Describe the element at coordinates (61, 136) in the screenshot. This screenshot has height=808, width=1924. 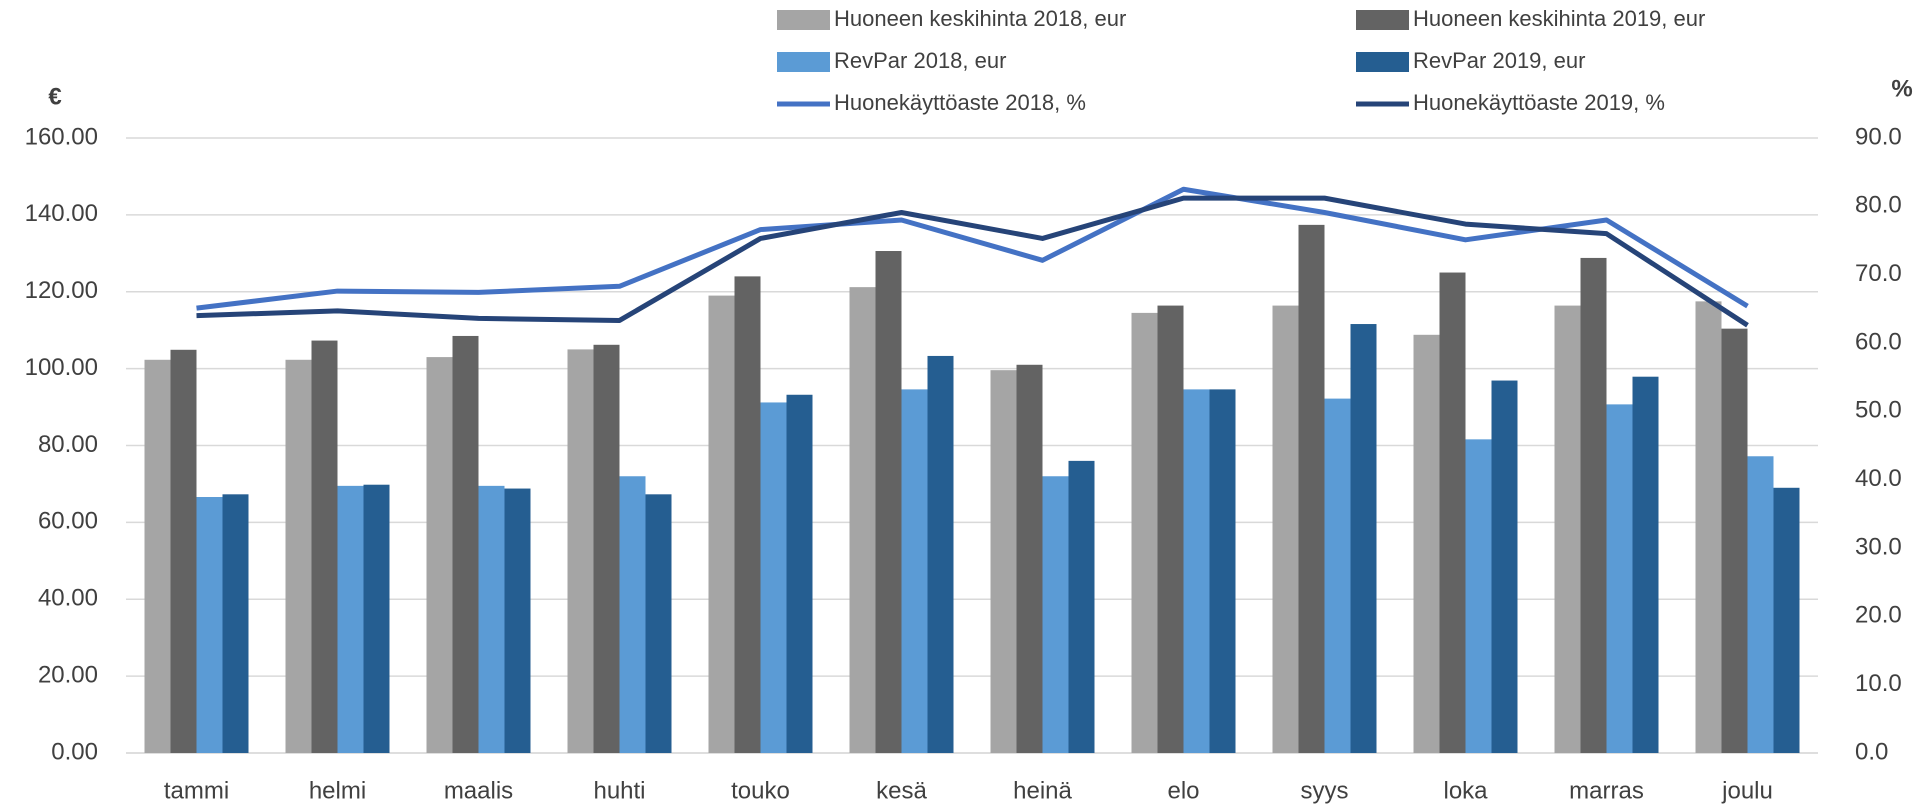
I see `y-tick-label: 160.00` at that location.